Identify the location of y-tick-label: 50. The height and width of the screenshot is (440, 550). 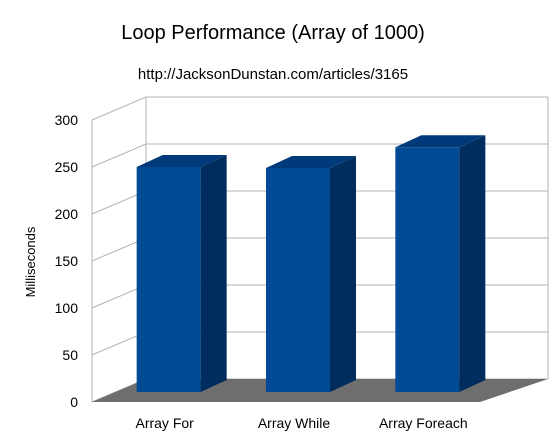
(70, 355).